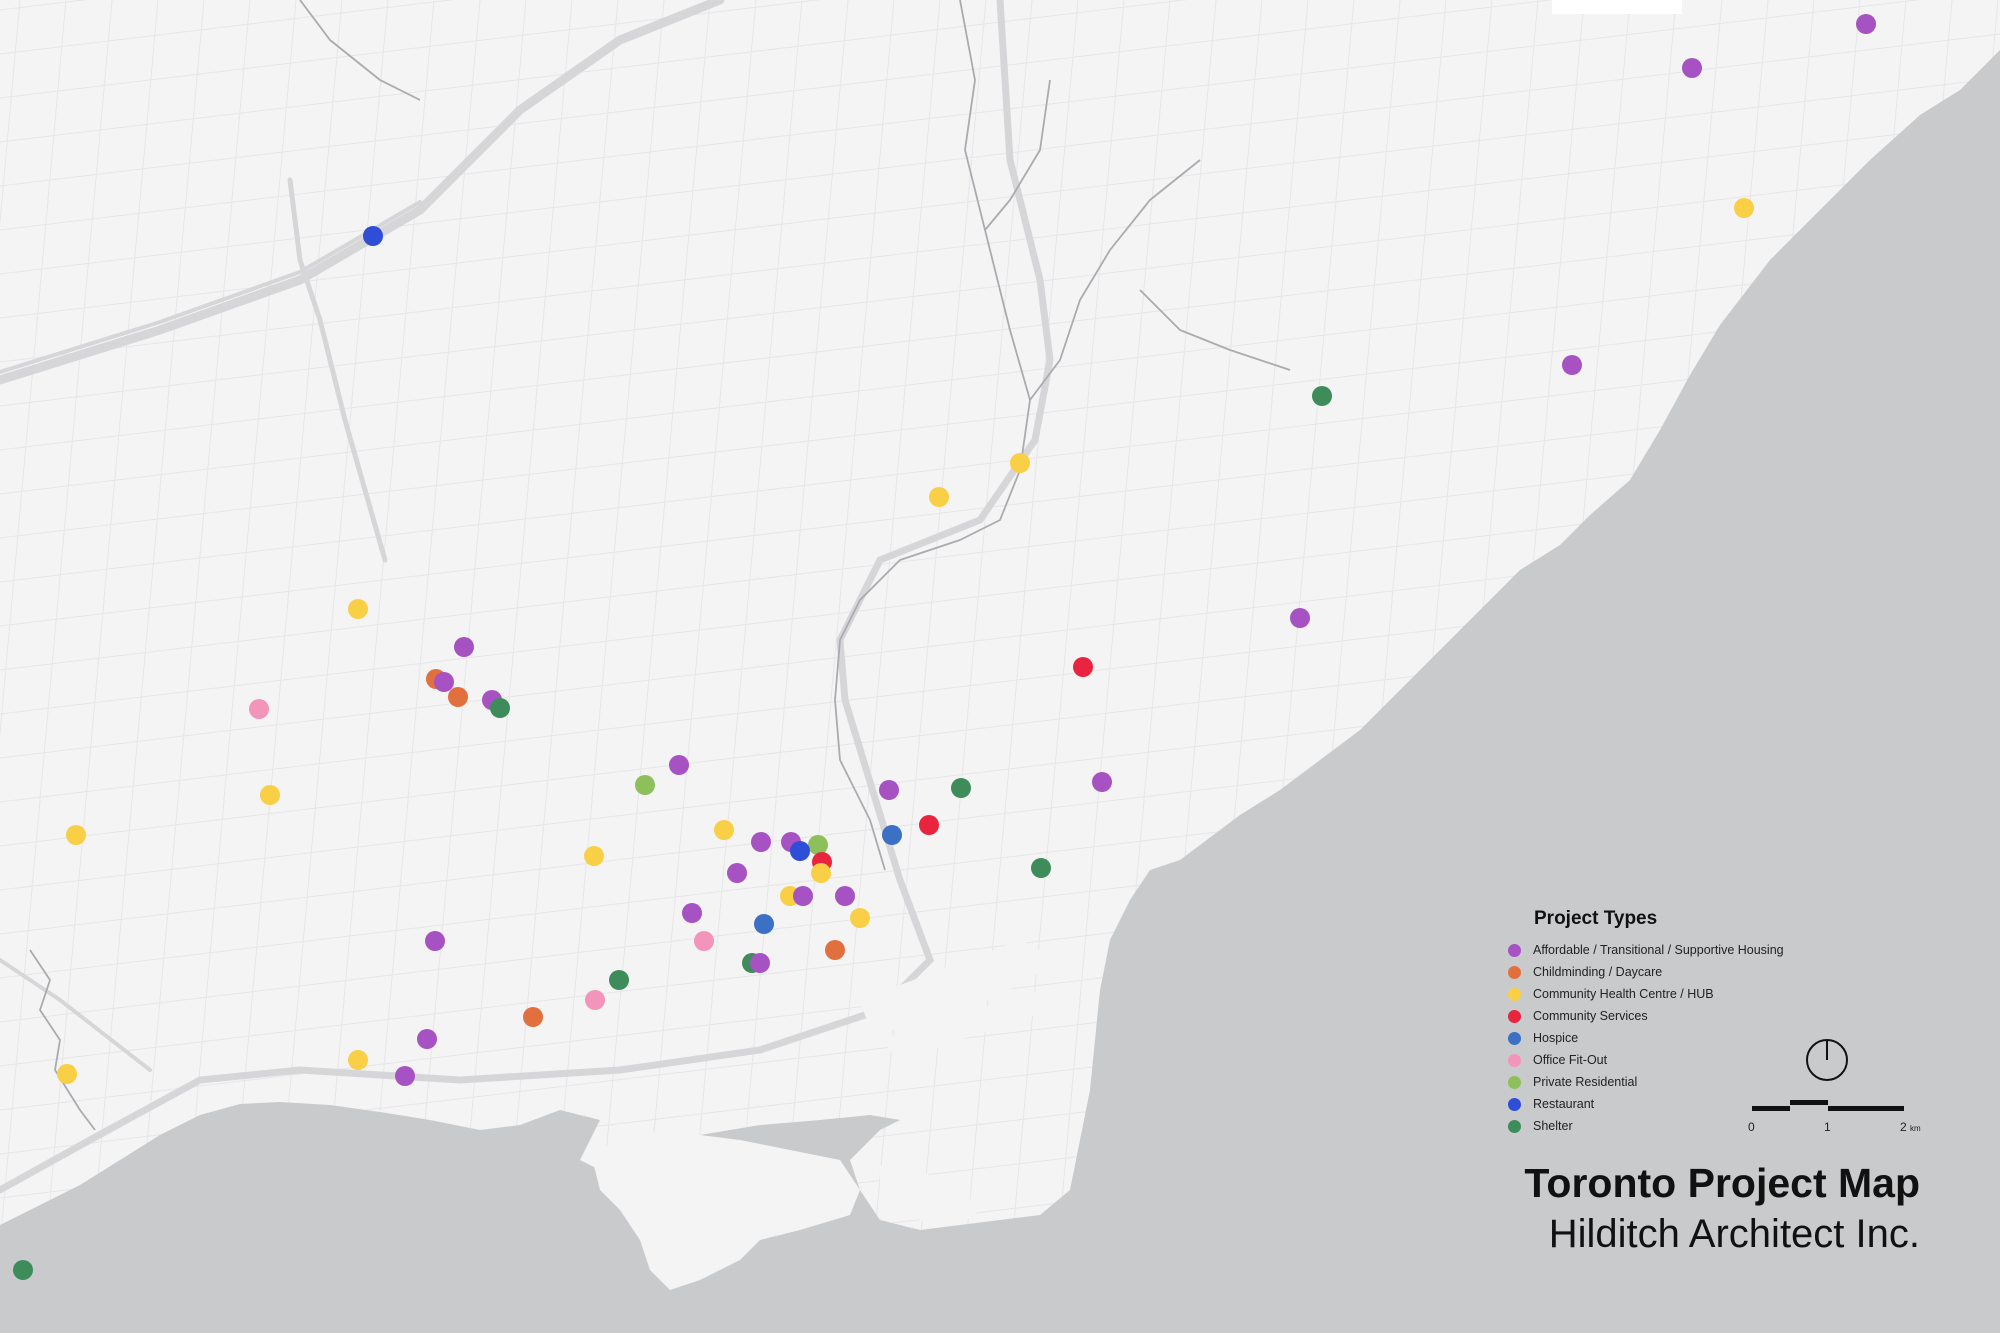 This screenshot has height=1333, width=2000. I want to click on scale-tick-0: 0, so click(1751, 1127).